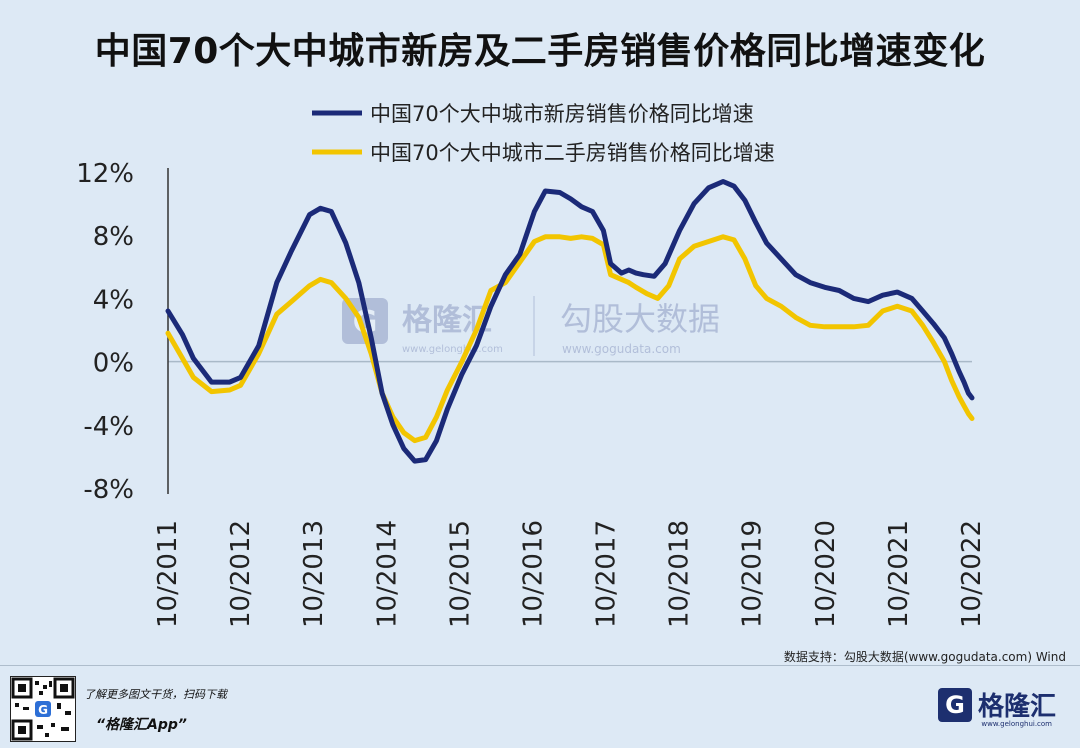 This screenshot has width=1080, height=748. I want to click on svg-text: G, so click(43, 710).